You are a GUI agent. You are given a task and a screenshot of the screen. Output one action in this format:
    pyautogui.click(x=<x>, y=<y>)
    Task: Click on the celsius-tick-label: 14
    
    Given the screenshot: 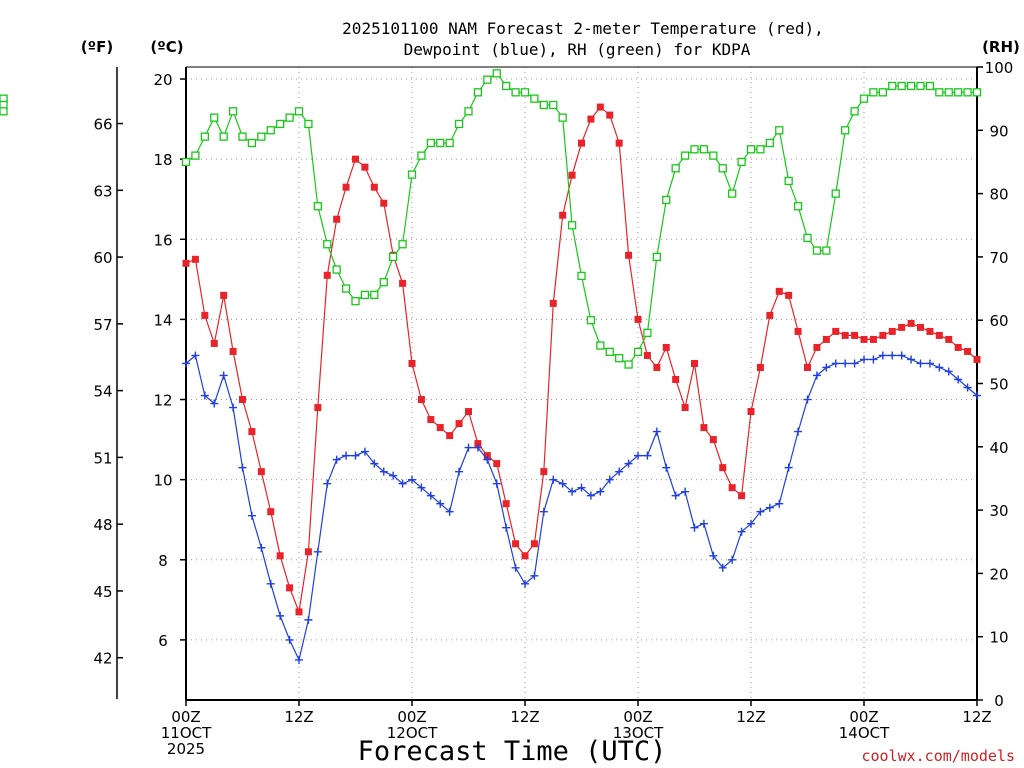 What is the action you would take?
    pyautogui.click(x=162, y=320)
    